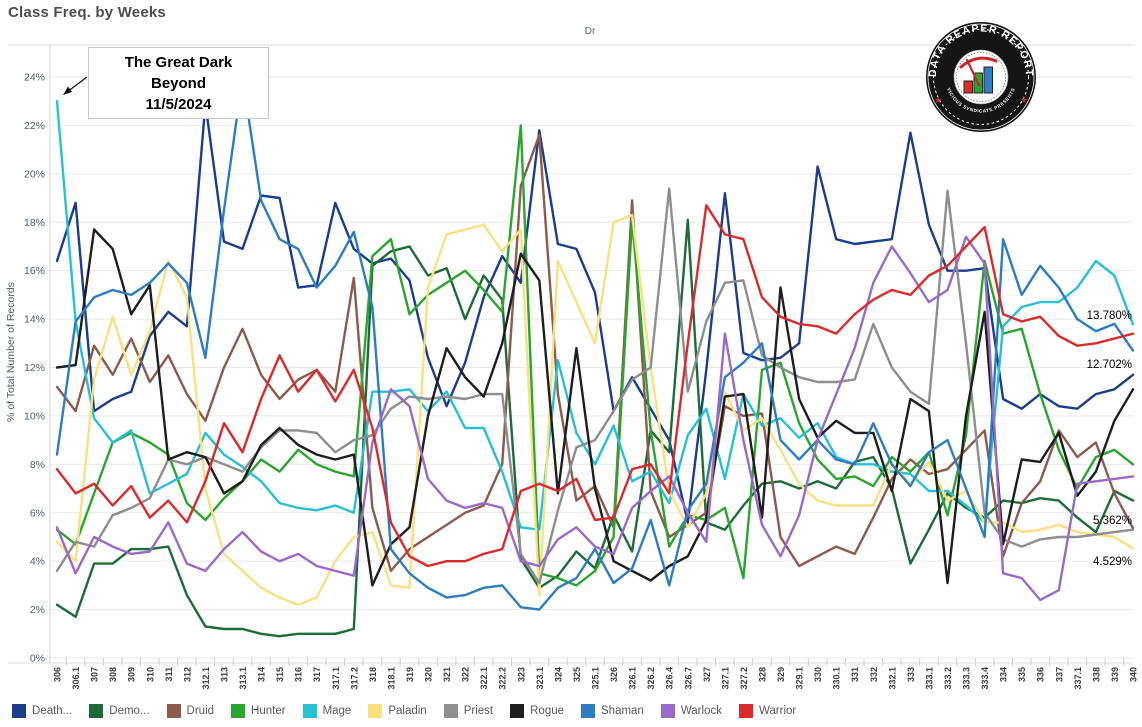 The image size is (1142, 727). I want to click on x-tick-label: 332.1, so click(892, 678).